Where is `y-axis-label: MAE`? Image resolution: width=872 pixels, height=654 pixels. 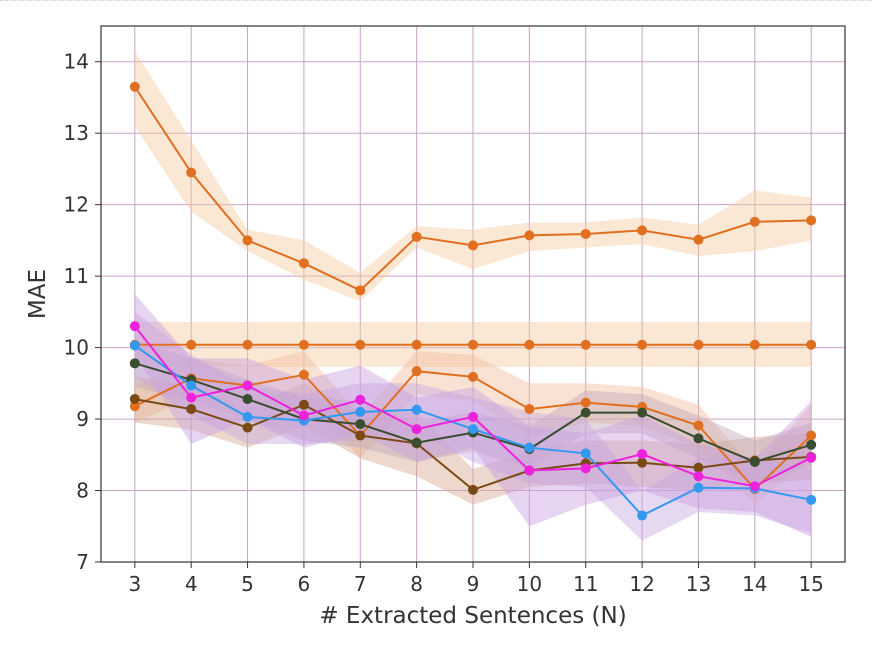
y-axis-label: MAE is located at coordinates (38, 294).